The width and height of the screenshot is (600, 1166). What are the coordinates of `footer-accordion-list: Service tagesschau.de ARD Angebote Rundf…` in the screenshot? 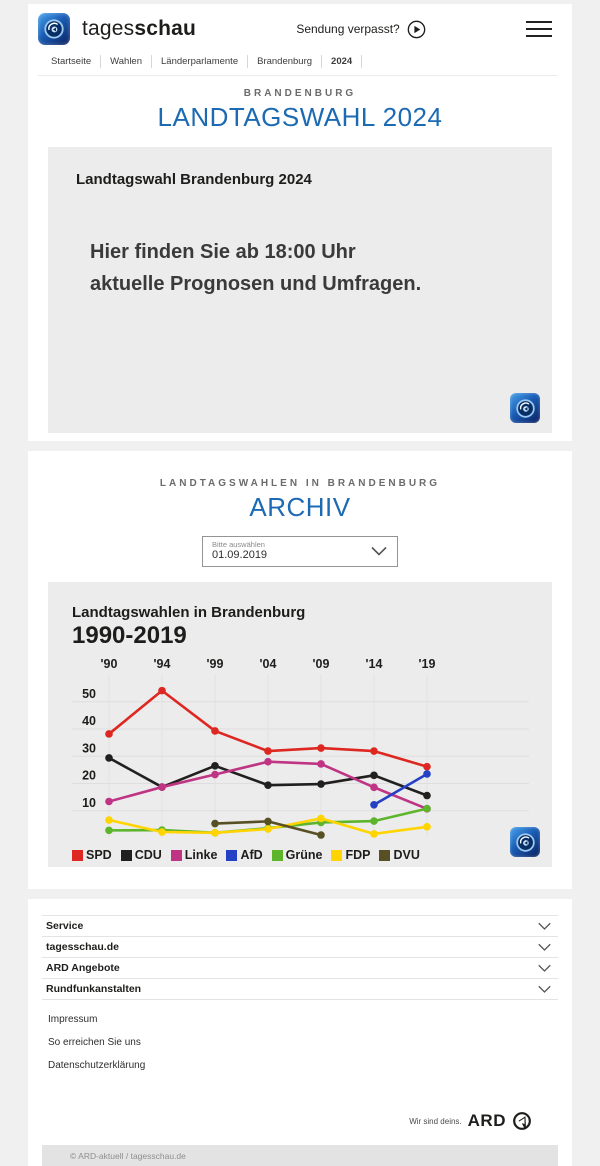 It's located at (300, 957).